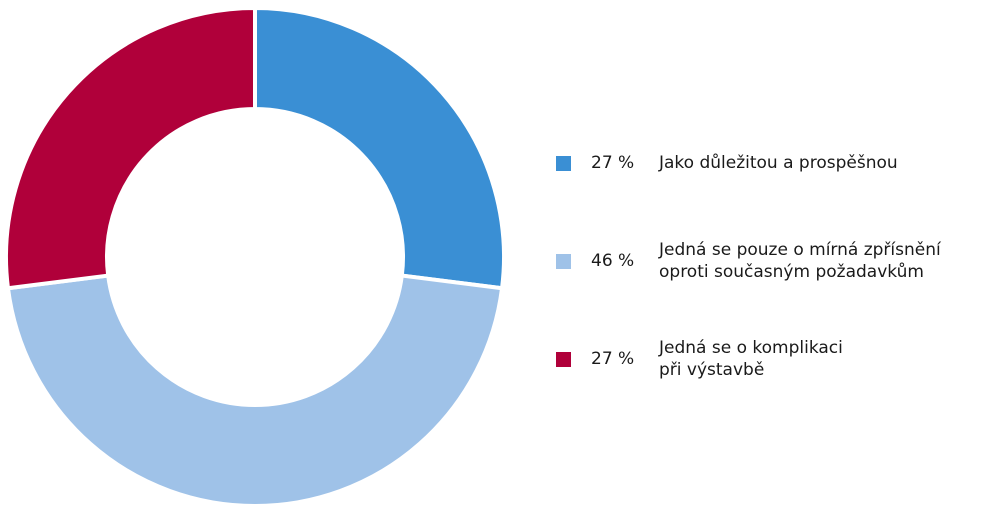  What do you see at coordinates (751, 359) in the screenshot?
I see `legend-label: Jedná se o komplikaci při výstavbě` at bounding box center [751, 359].